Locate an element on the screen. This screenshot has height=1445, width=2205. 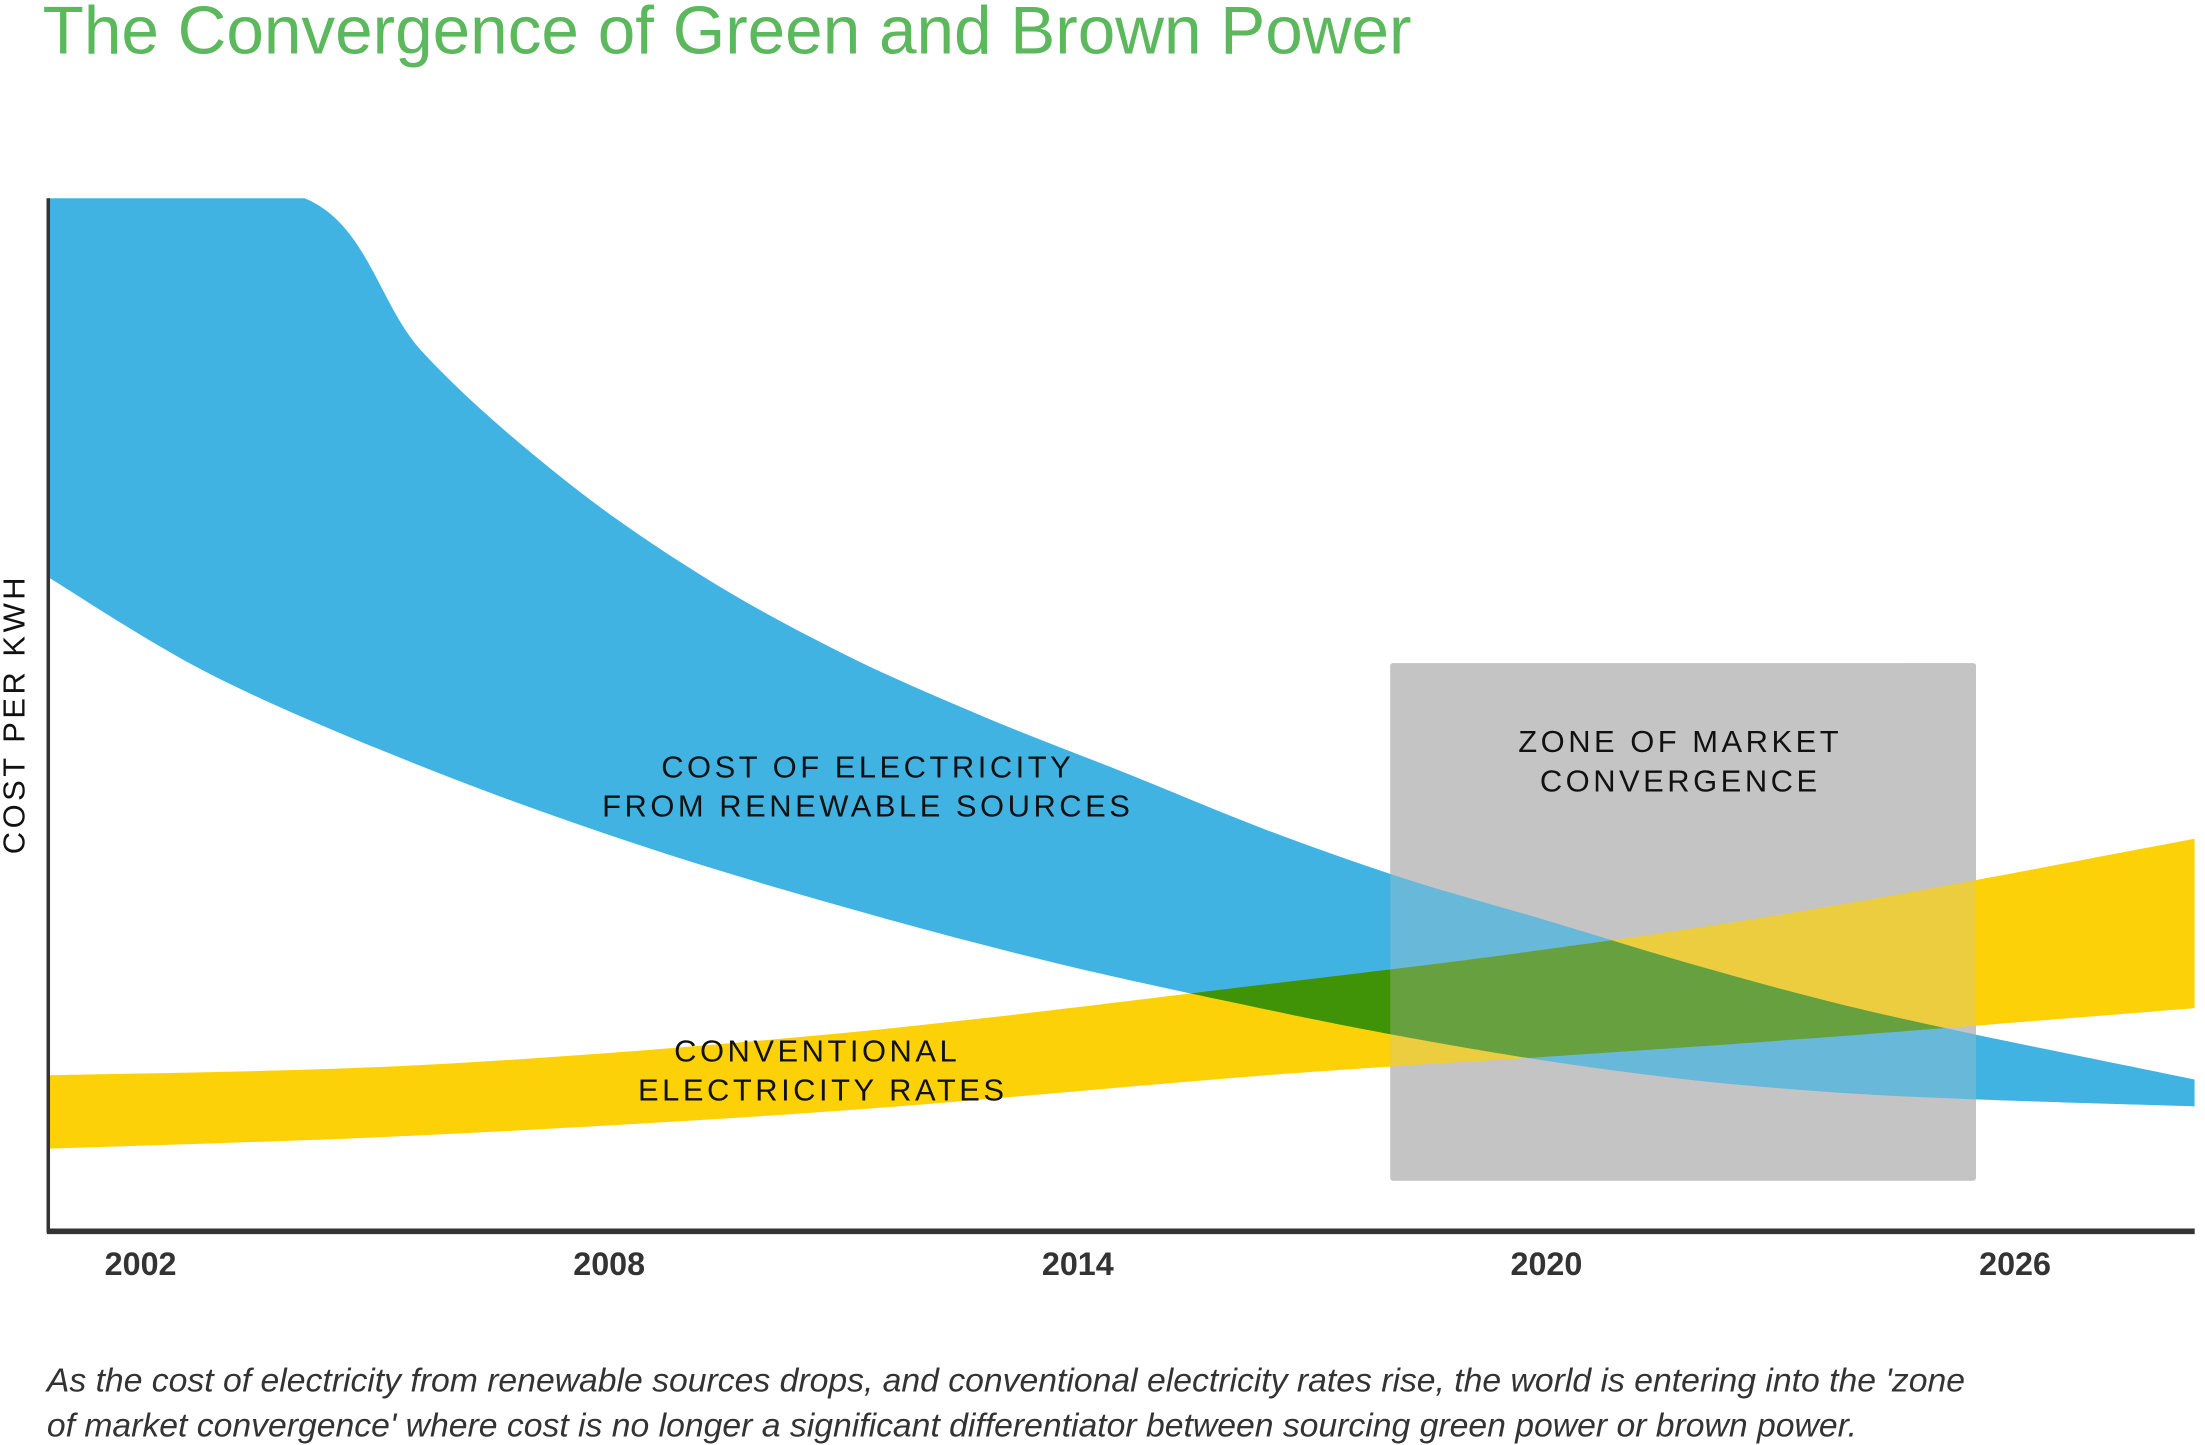
conventional-label-line-1: CONVENTIONAL is located at coordinates (817, 1050).